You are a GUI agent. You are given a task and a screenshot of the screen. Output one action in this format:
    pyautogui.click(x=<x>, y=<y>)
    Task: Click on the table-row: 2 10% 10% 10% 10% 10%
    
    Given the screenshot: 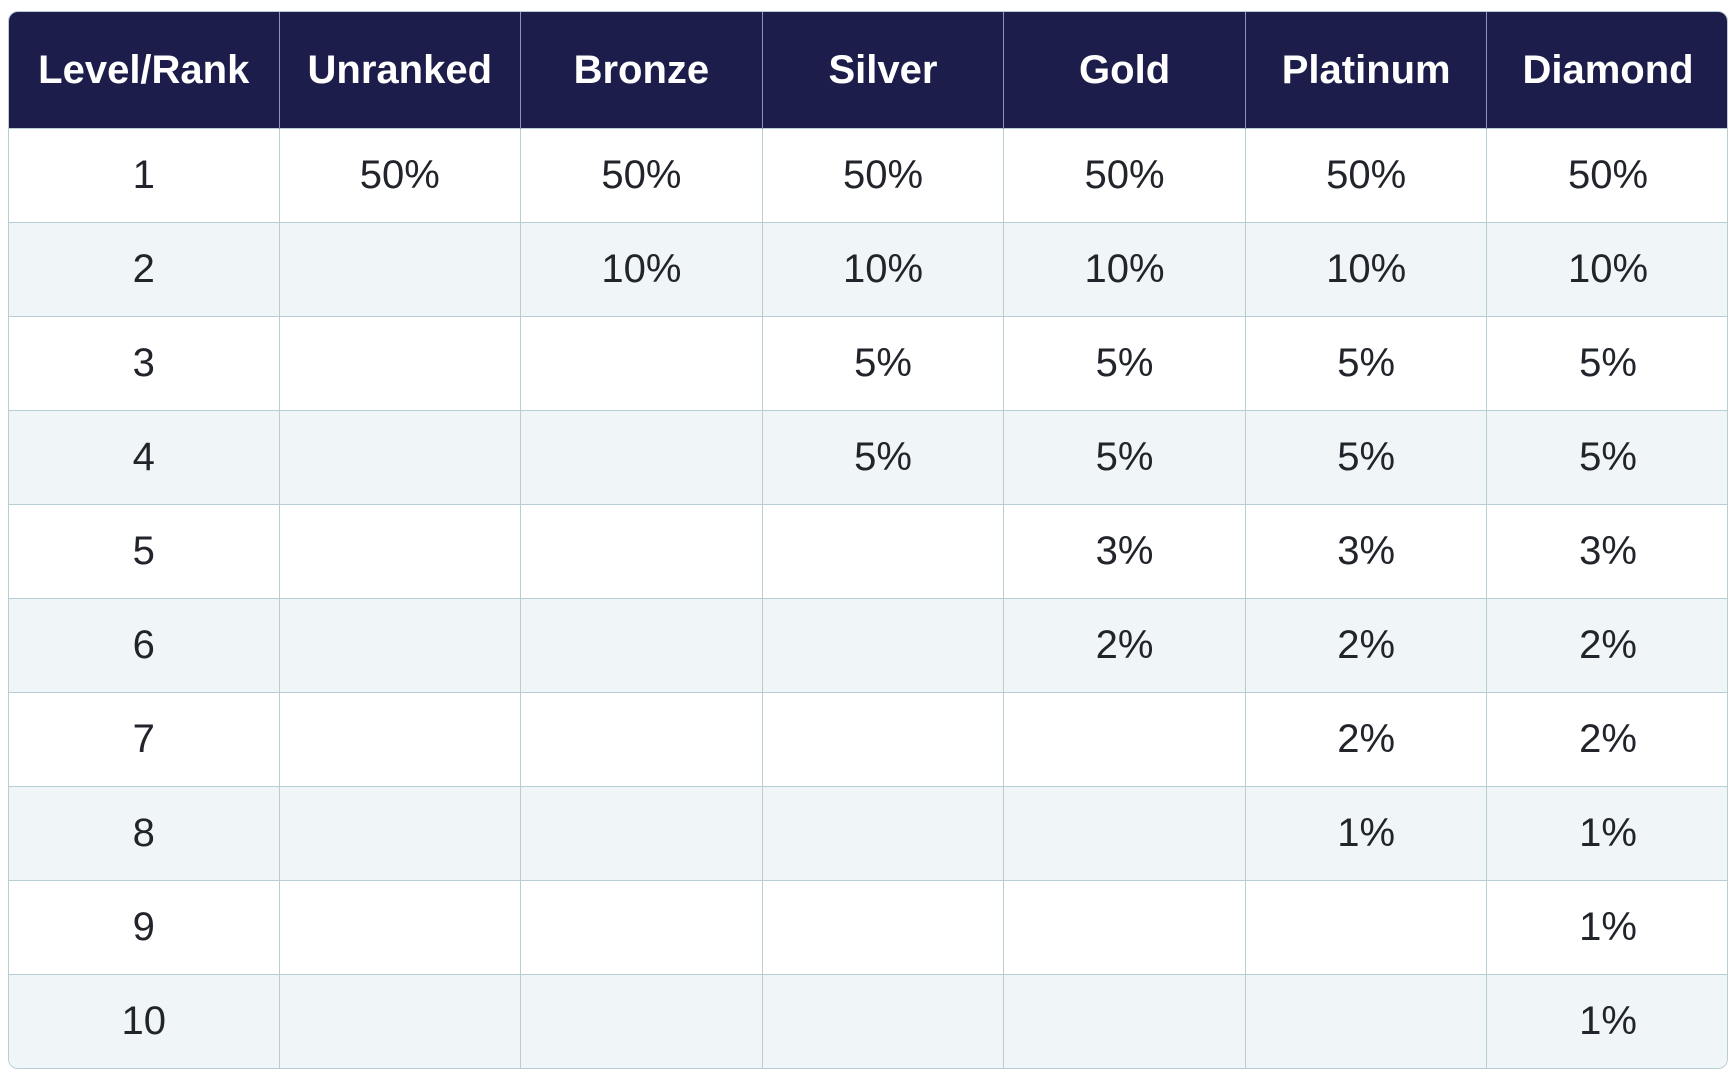 What is the action you would take?
    pyautogui.click(x=868, y=269)
    